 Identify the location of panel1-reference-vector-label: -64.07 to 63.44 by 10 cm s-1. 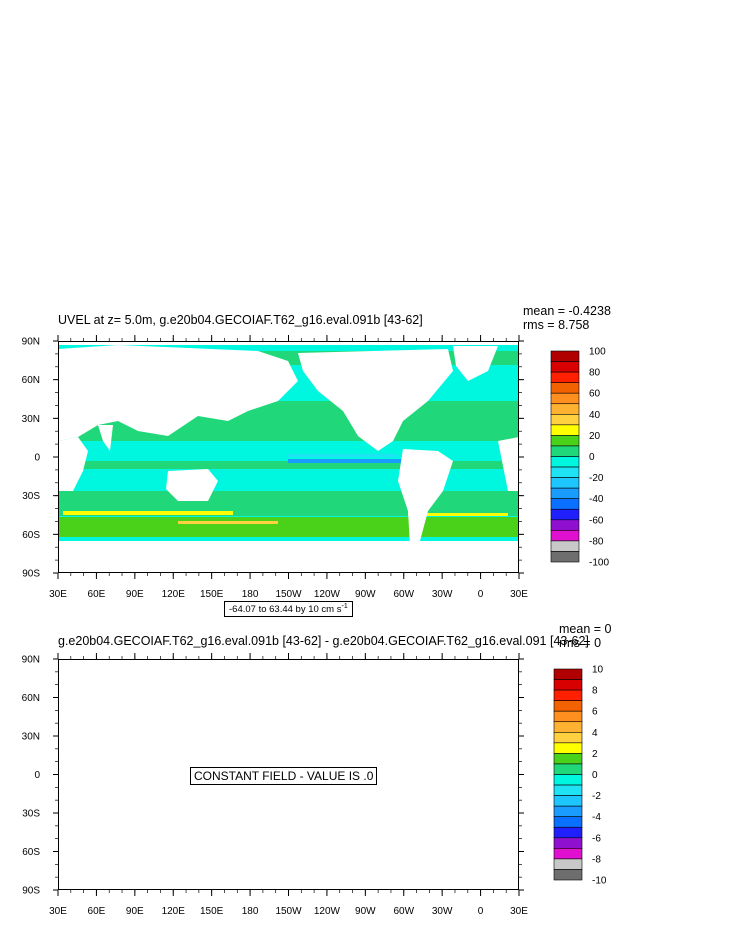
(288, 609).